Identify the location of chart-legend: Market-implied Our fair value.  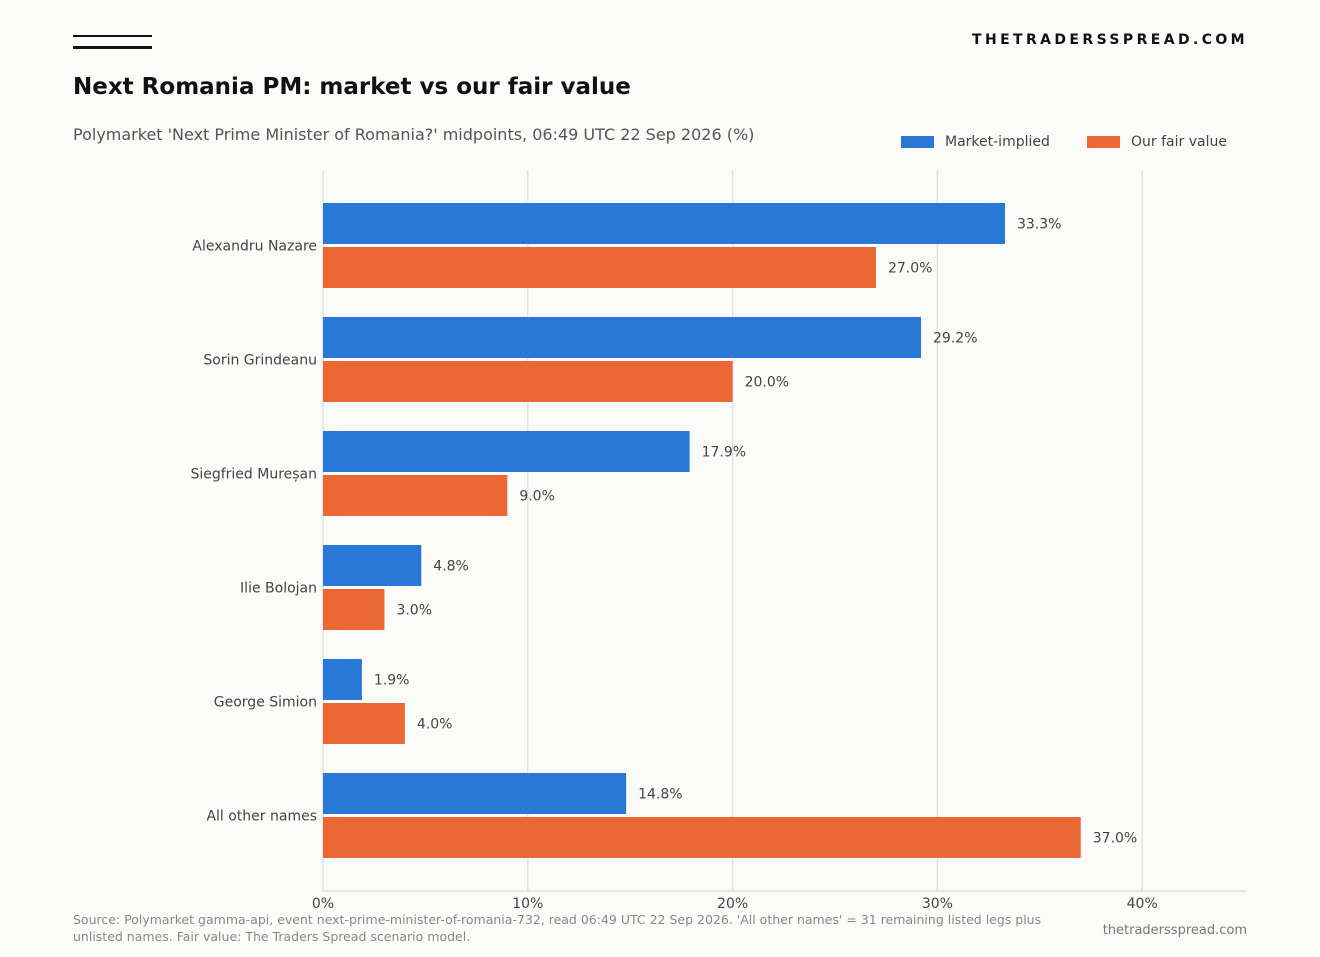
(660, 144).